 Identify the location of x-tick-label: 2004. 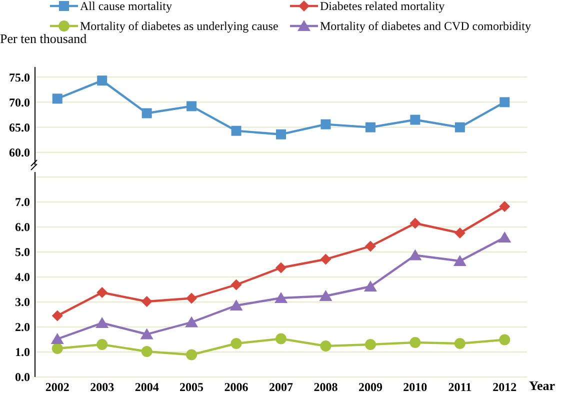
(146, 387).